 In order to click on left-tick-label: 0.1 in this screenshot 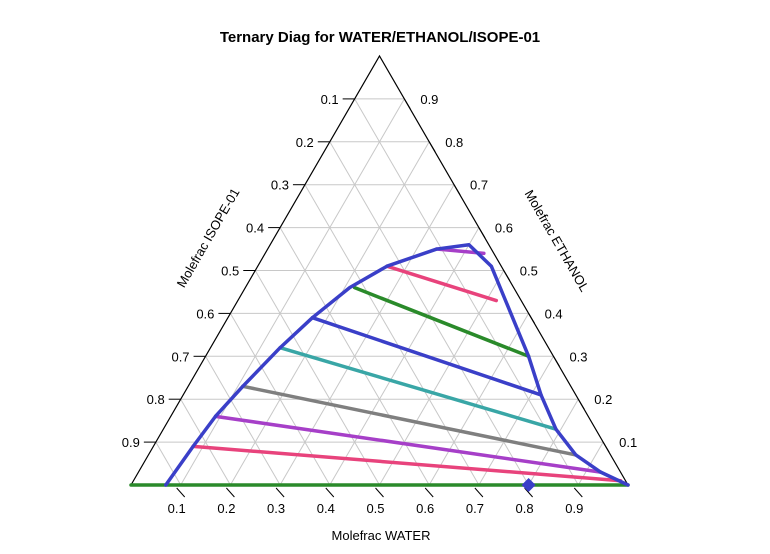, I will do `click(330, 99)`.